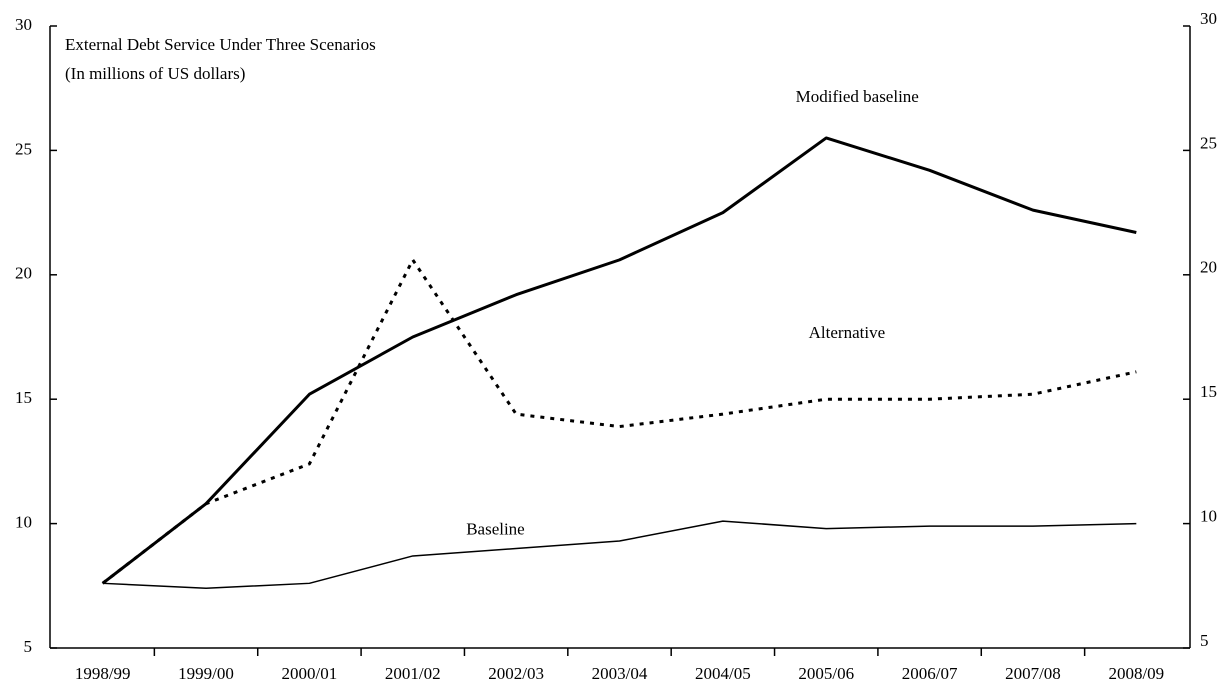  Describe the element at coordinates (1208, 391) in the screenshot. I see `y2-tick-label: 15` at that location.